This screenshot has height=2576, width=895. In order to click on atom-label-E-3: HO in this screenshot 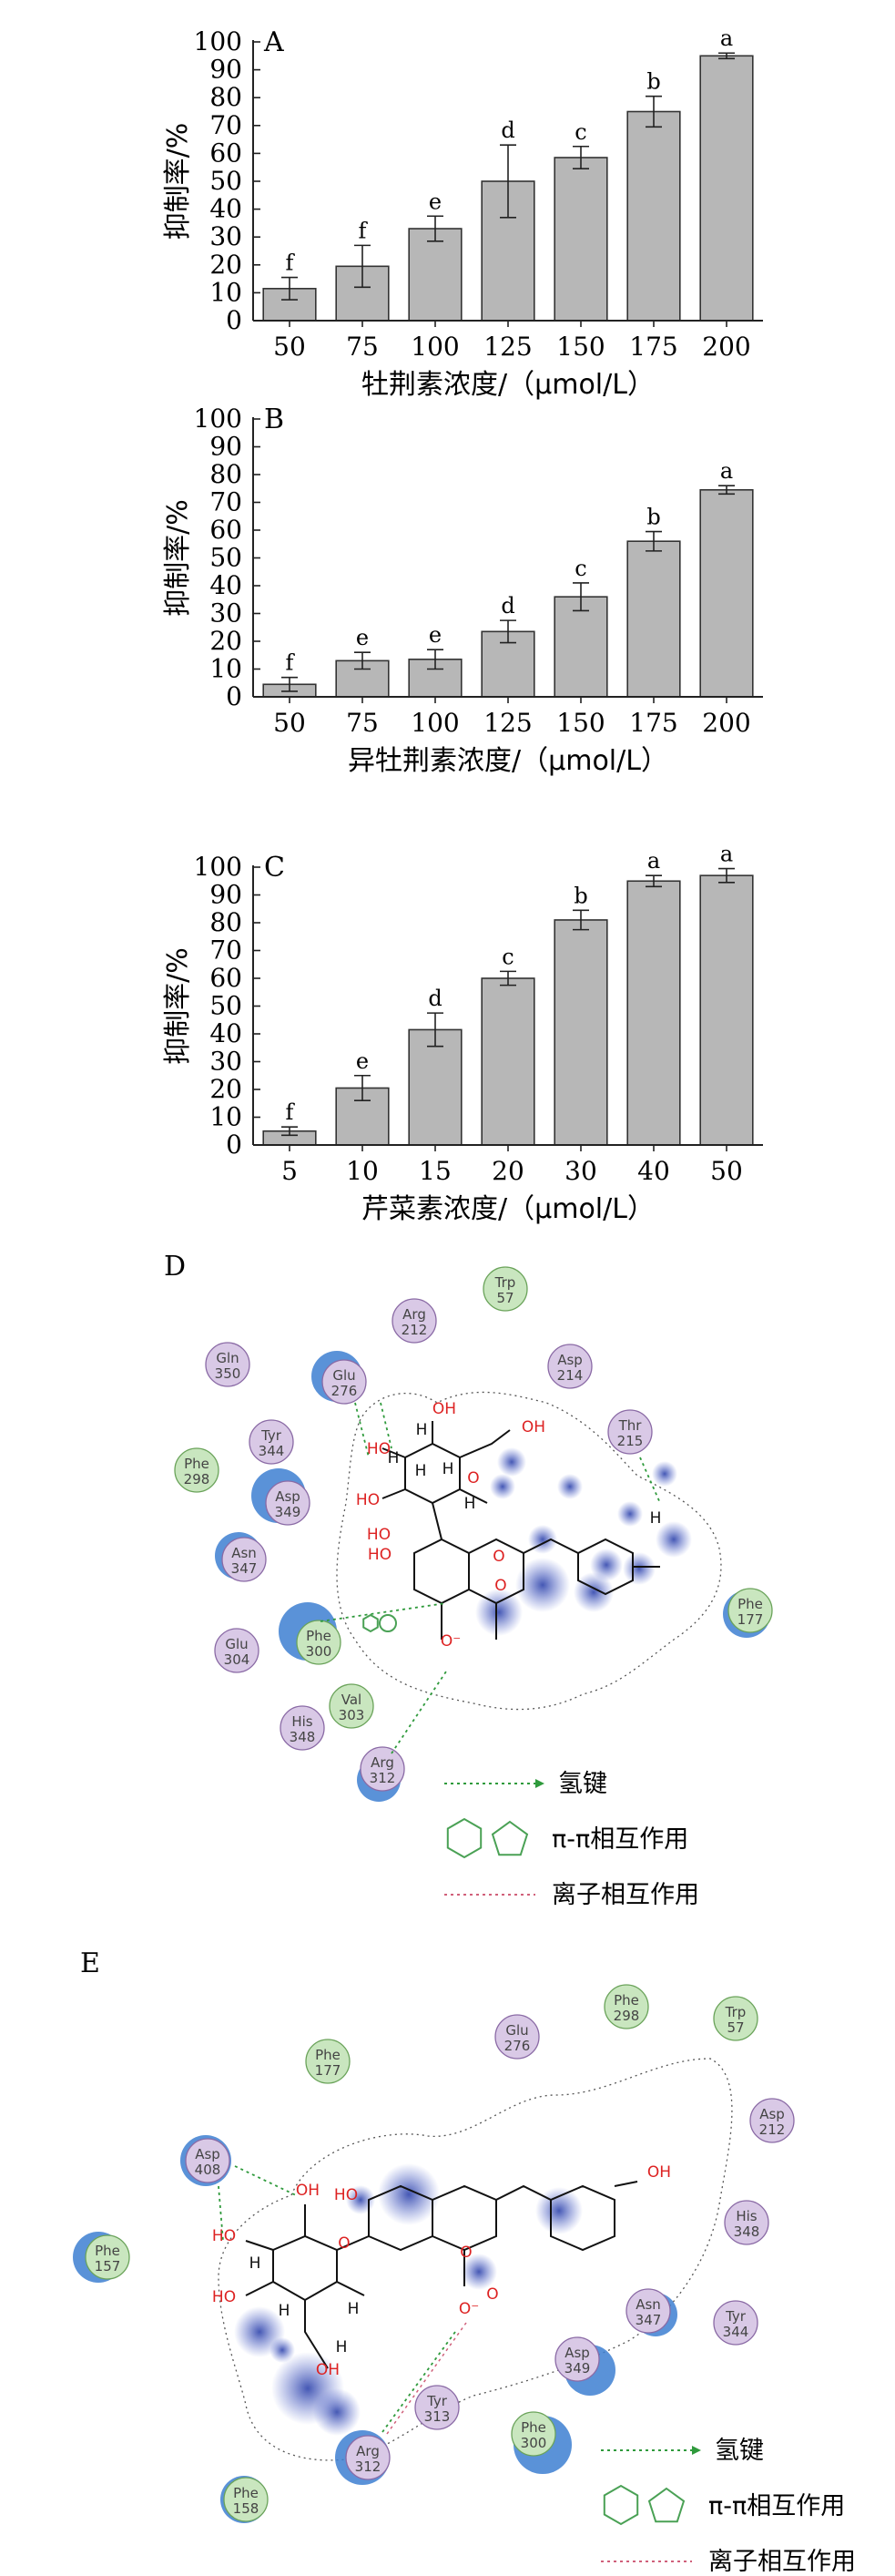, I will do `click(224, 2297)`.